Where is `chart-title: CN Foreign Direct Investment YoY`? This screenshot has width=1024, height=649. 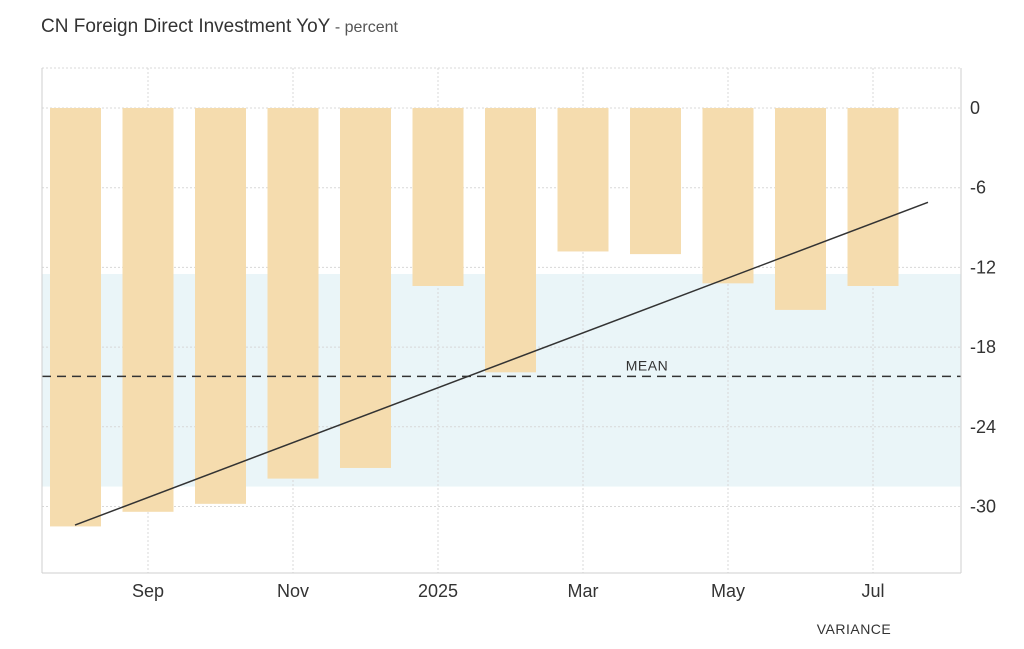 chart-title: CN Foreign Direct Investment YoY is located at coordinates (186, 26).